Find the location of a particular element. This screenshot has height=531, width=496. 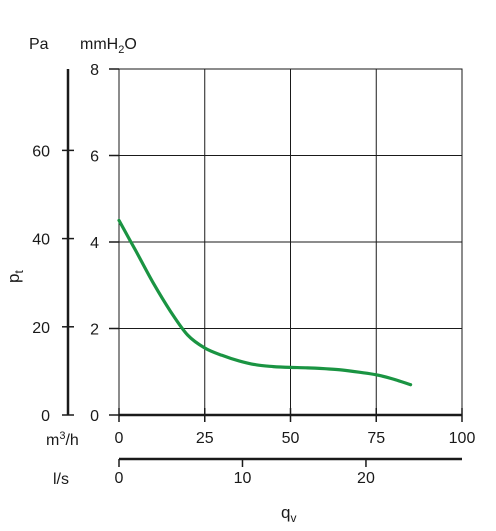

ls-tick-label: 0 is located at coordinates (119, 478).